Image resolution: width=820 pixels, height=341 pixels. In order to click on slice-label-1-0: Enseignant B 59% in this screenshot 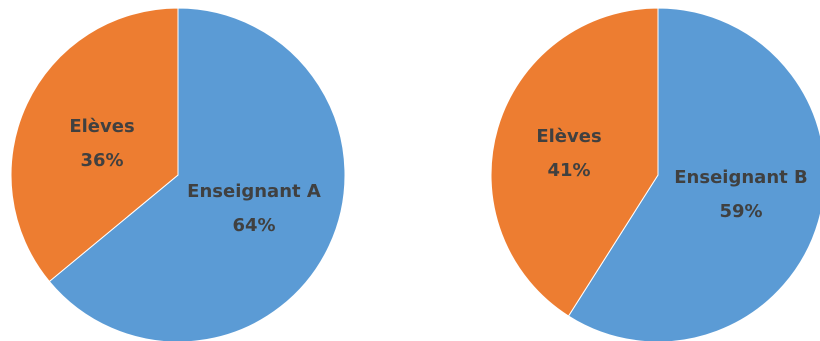, I will do `click(740, 194)`.